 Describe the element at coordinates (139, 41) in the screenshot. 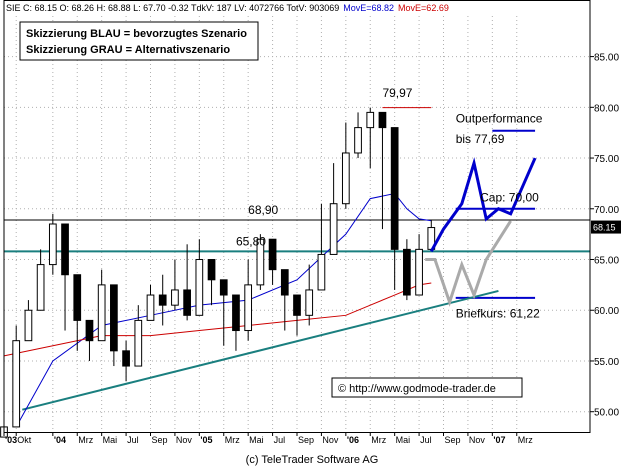

I see `legend-box` at that location.